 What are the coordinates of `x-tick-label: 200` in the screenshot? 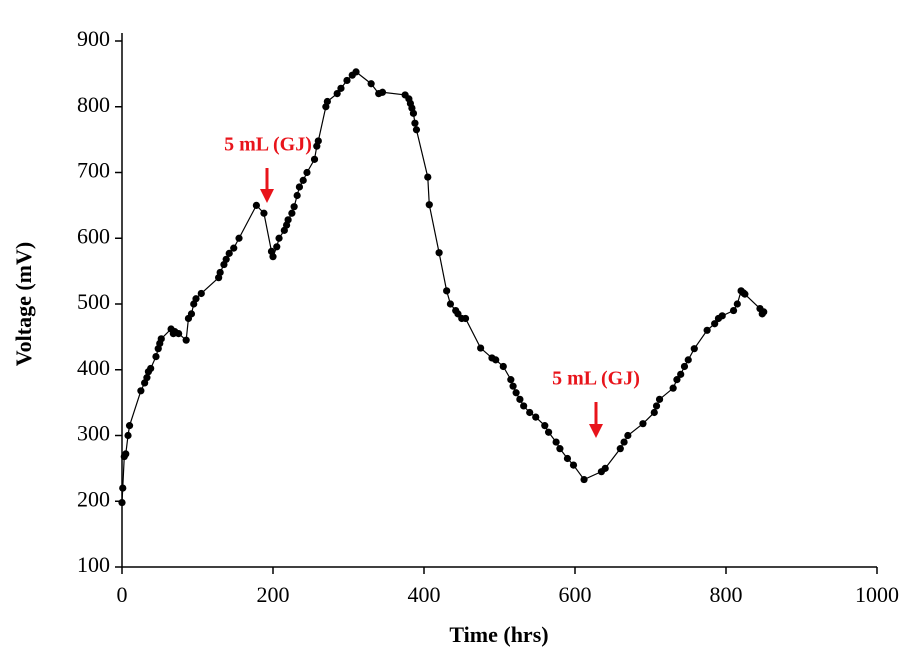 It's located at (273, 594).